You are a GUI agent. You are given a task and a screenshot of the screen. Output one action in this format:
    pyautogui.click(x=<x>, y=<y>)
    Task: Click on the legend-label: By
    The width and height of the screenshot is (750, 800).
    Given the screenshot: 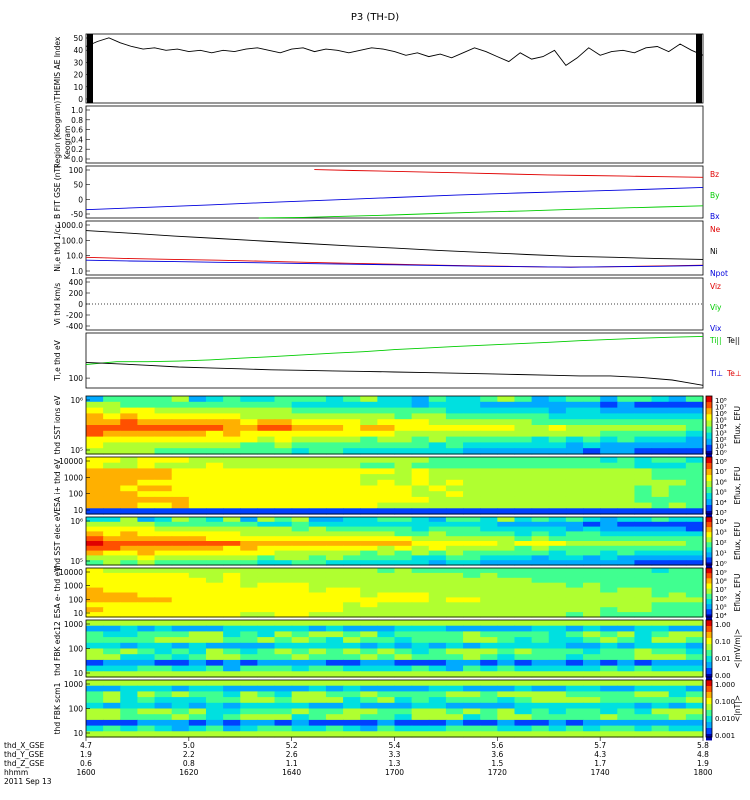 What is the action you would take?
    pyautogui.click(x=715, y=195)
    